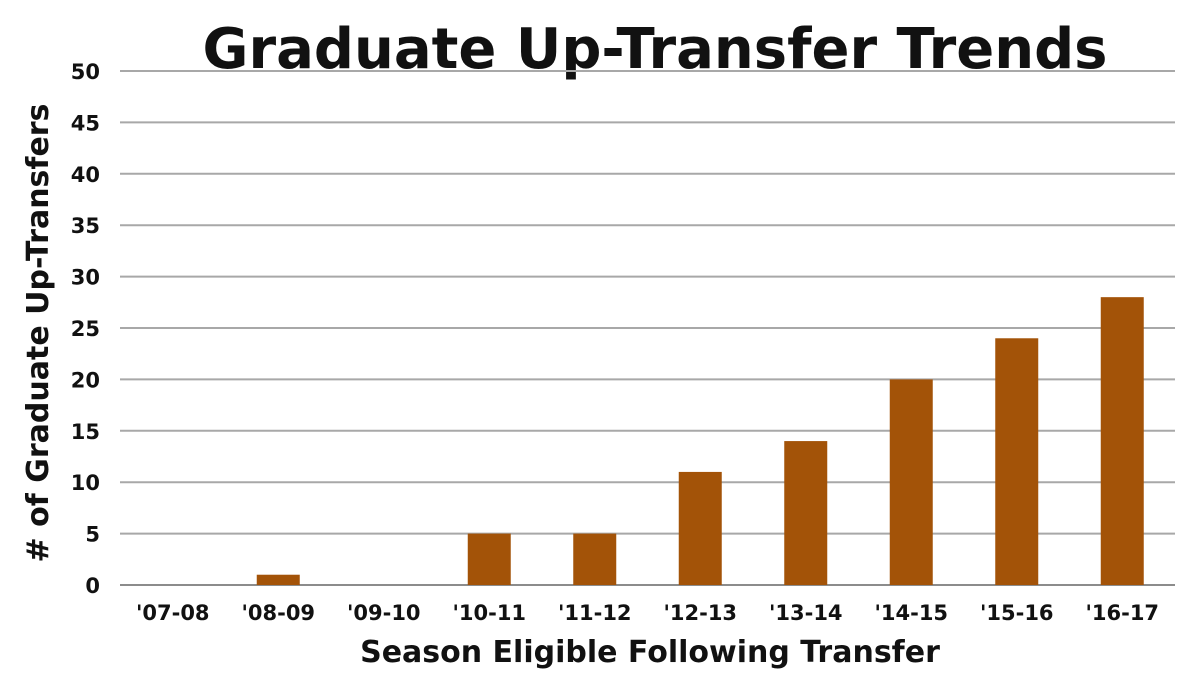 This screenshot has height=684, width=1200. Describe the element at coordinates (85, 432) in the screenshot. I see `y-tick-label: 15` at that location.